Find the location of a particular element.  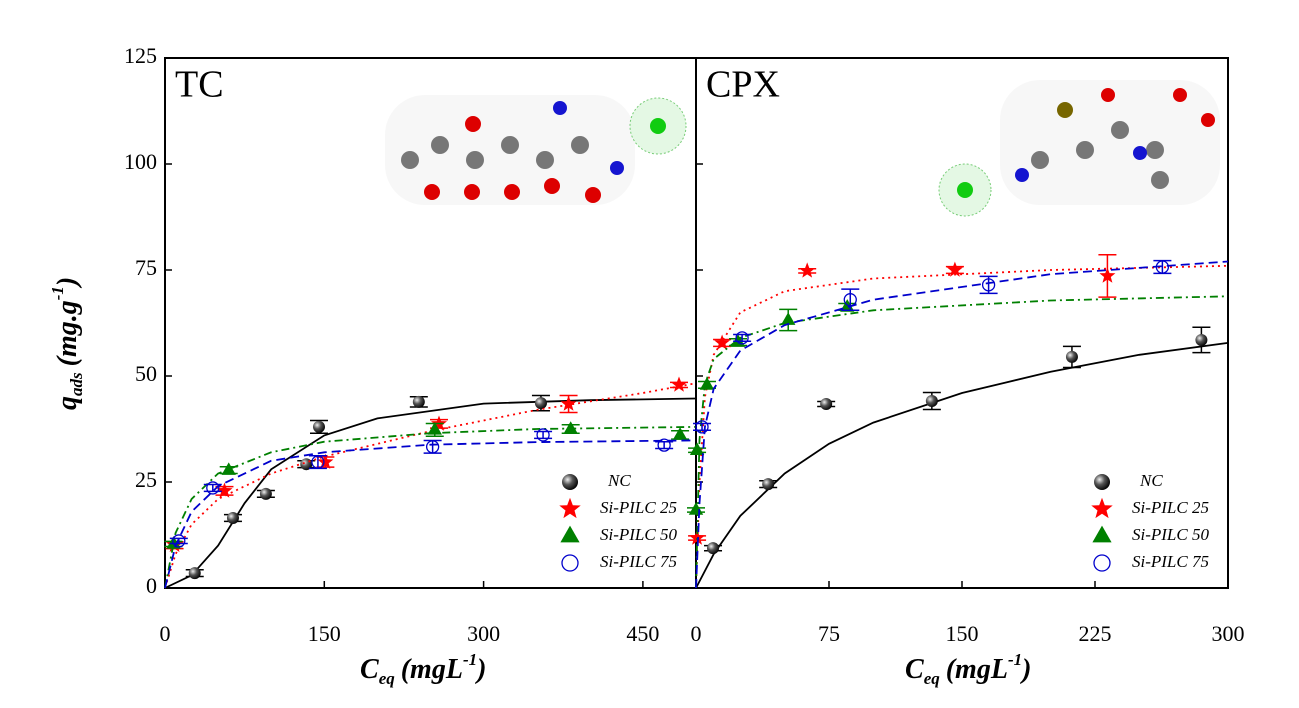

molecule-tc is located at coordinates (536, 150).